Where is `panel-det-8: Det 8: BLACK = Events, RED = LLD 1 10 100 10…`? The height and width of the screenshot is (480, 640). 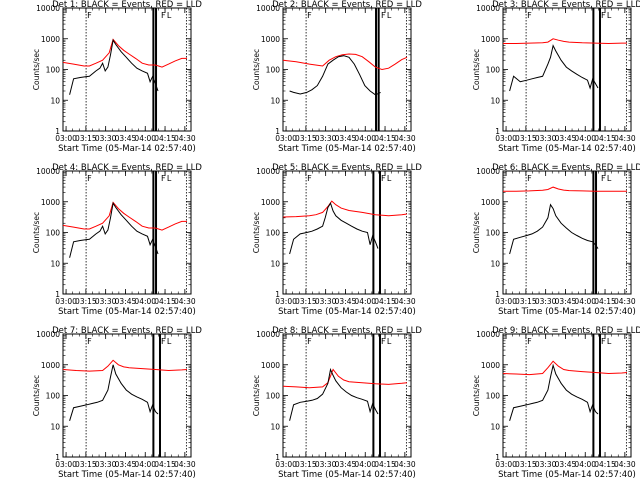 panel-det-8: Det 8: BLACK = Events, RED = LLD 1 10 100 10… is located at coordinates (337, 403).